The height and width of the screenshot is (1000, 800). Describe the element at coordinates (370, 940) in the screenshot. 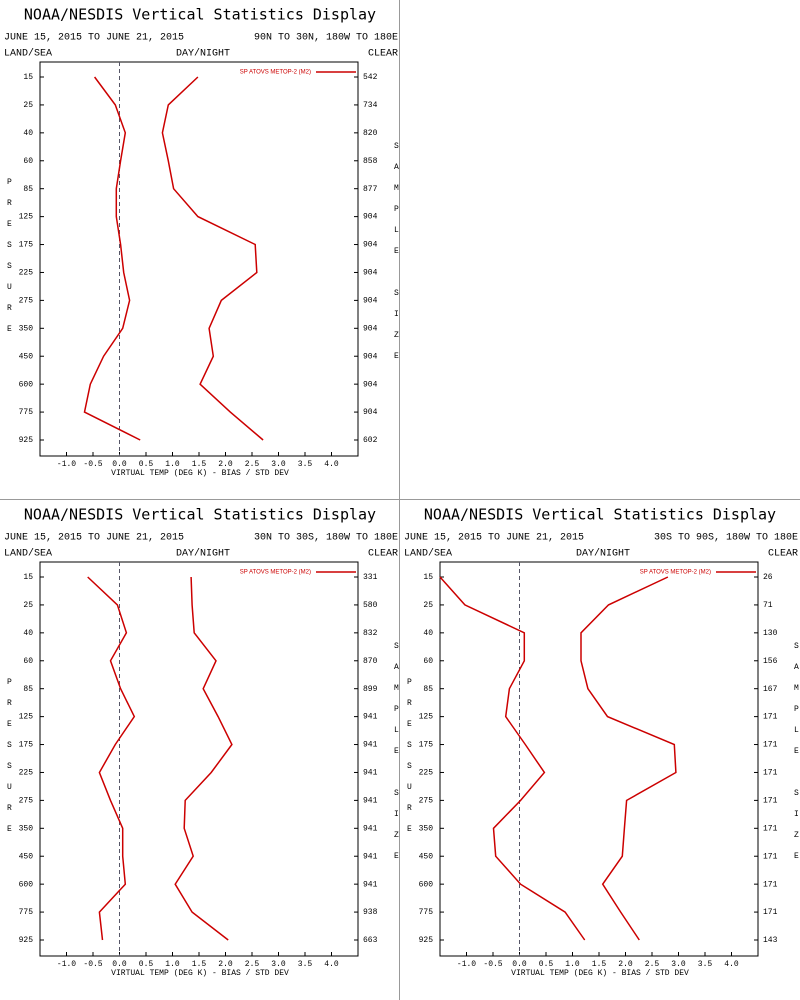

I see `sample-size: 663` at that location.